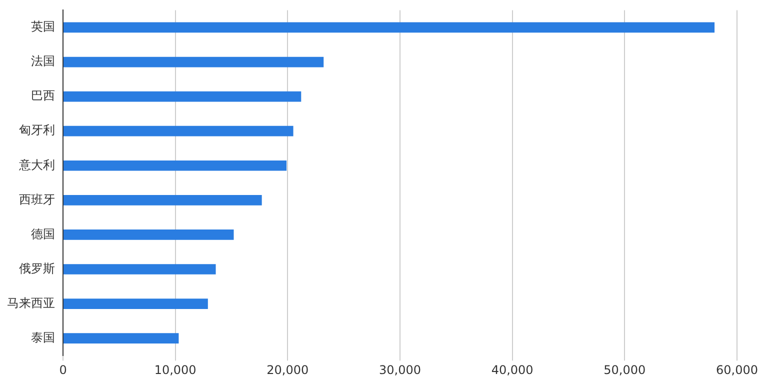  I want to click on x-tick-label: 20,000, so click(287, 369).